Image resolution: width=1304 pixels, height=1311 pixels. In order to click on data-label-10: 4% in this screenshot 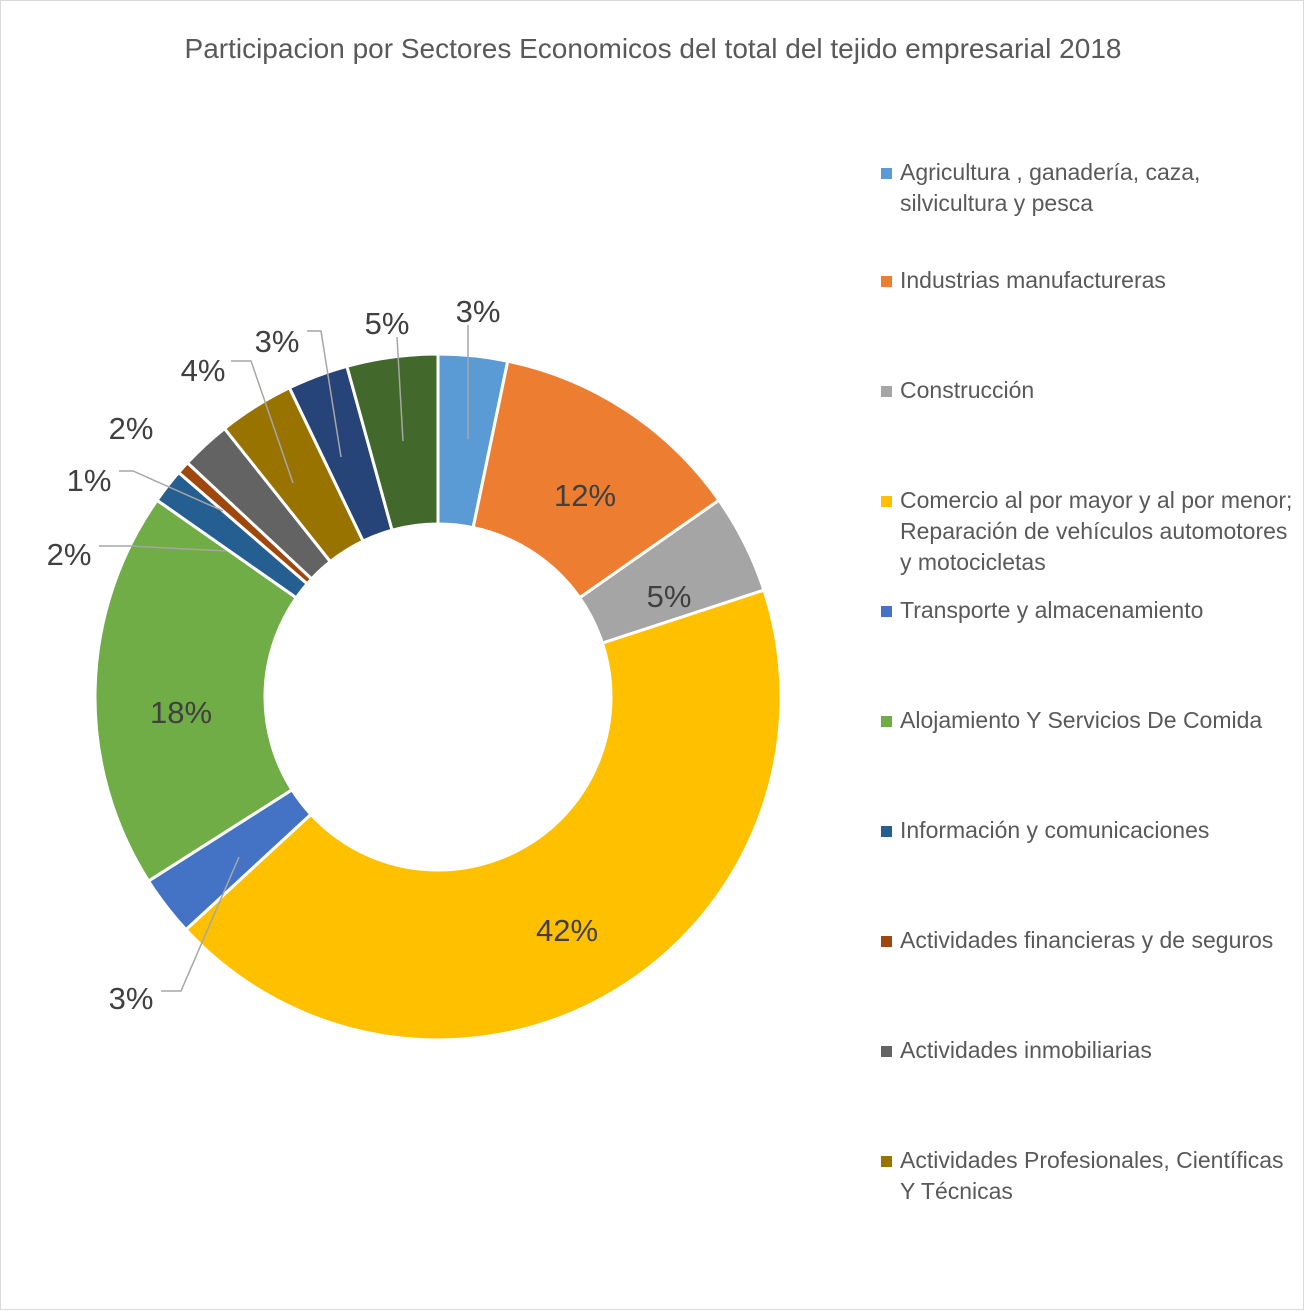, I will do `click(203, 370)`.